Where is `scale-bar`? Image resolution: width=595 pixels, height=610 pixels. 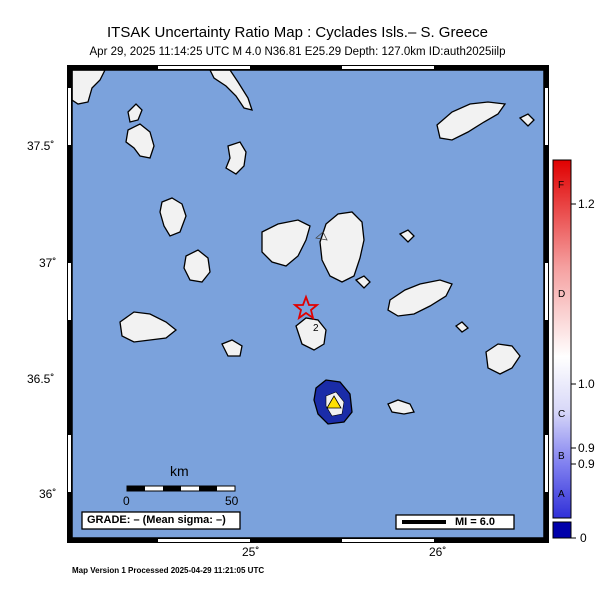 scale-bar is located at coordinates (181, 488).